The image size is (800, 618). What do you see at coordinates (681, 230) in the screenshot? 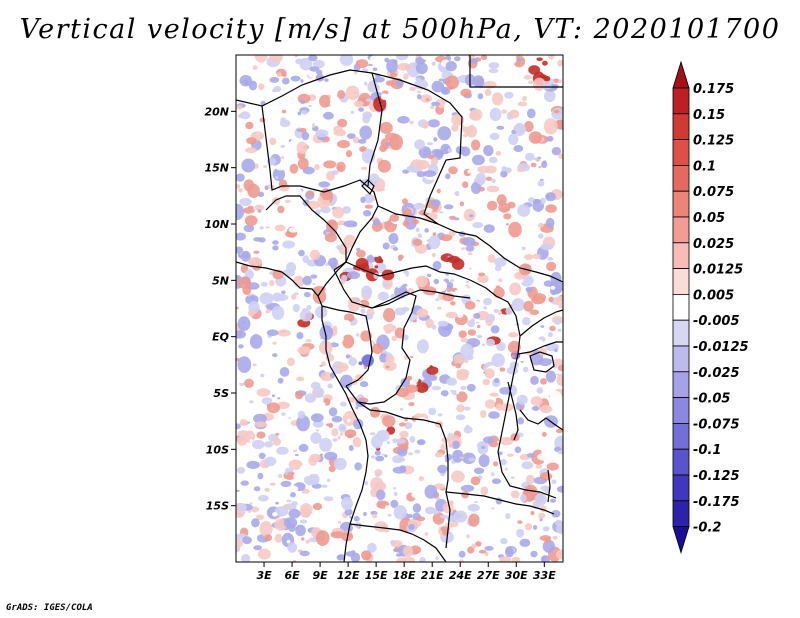
I see `colorbar-segment` at bounding box center [681, 230].